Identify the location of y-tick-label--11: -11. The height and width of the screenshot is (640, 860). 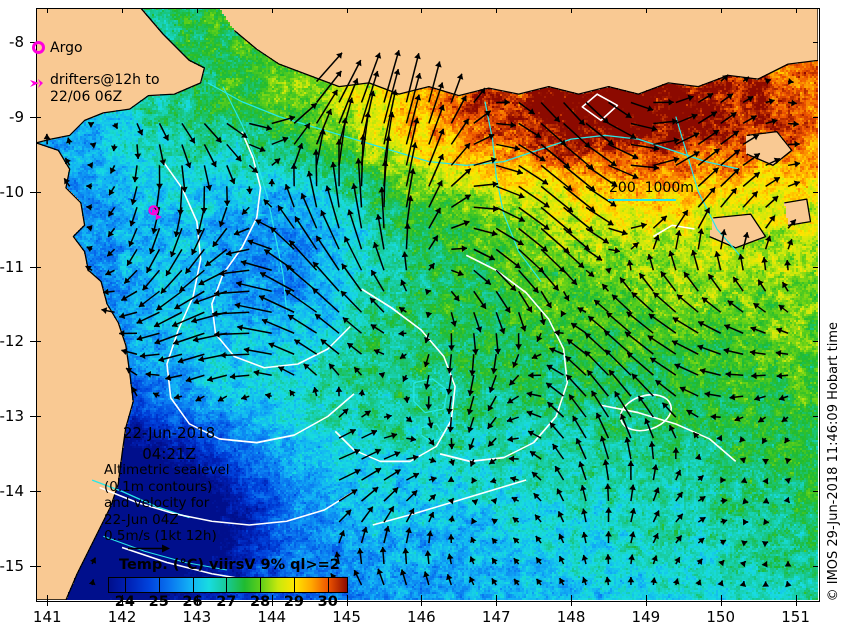
(12, 266).